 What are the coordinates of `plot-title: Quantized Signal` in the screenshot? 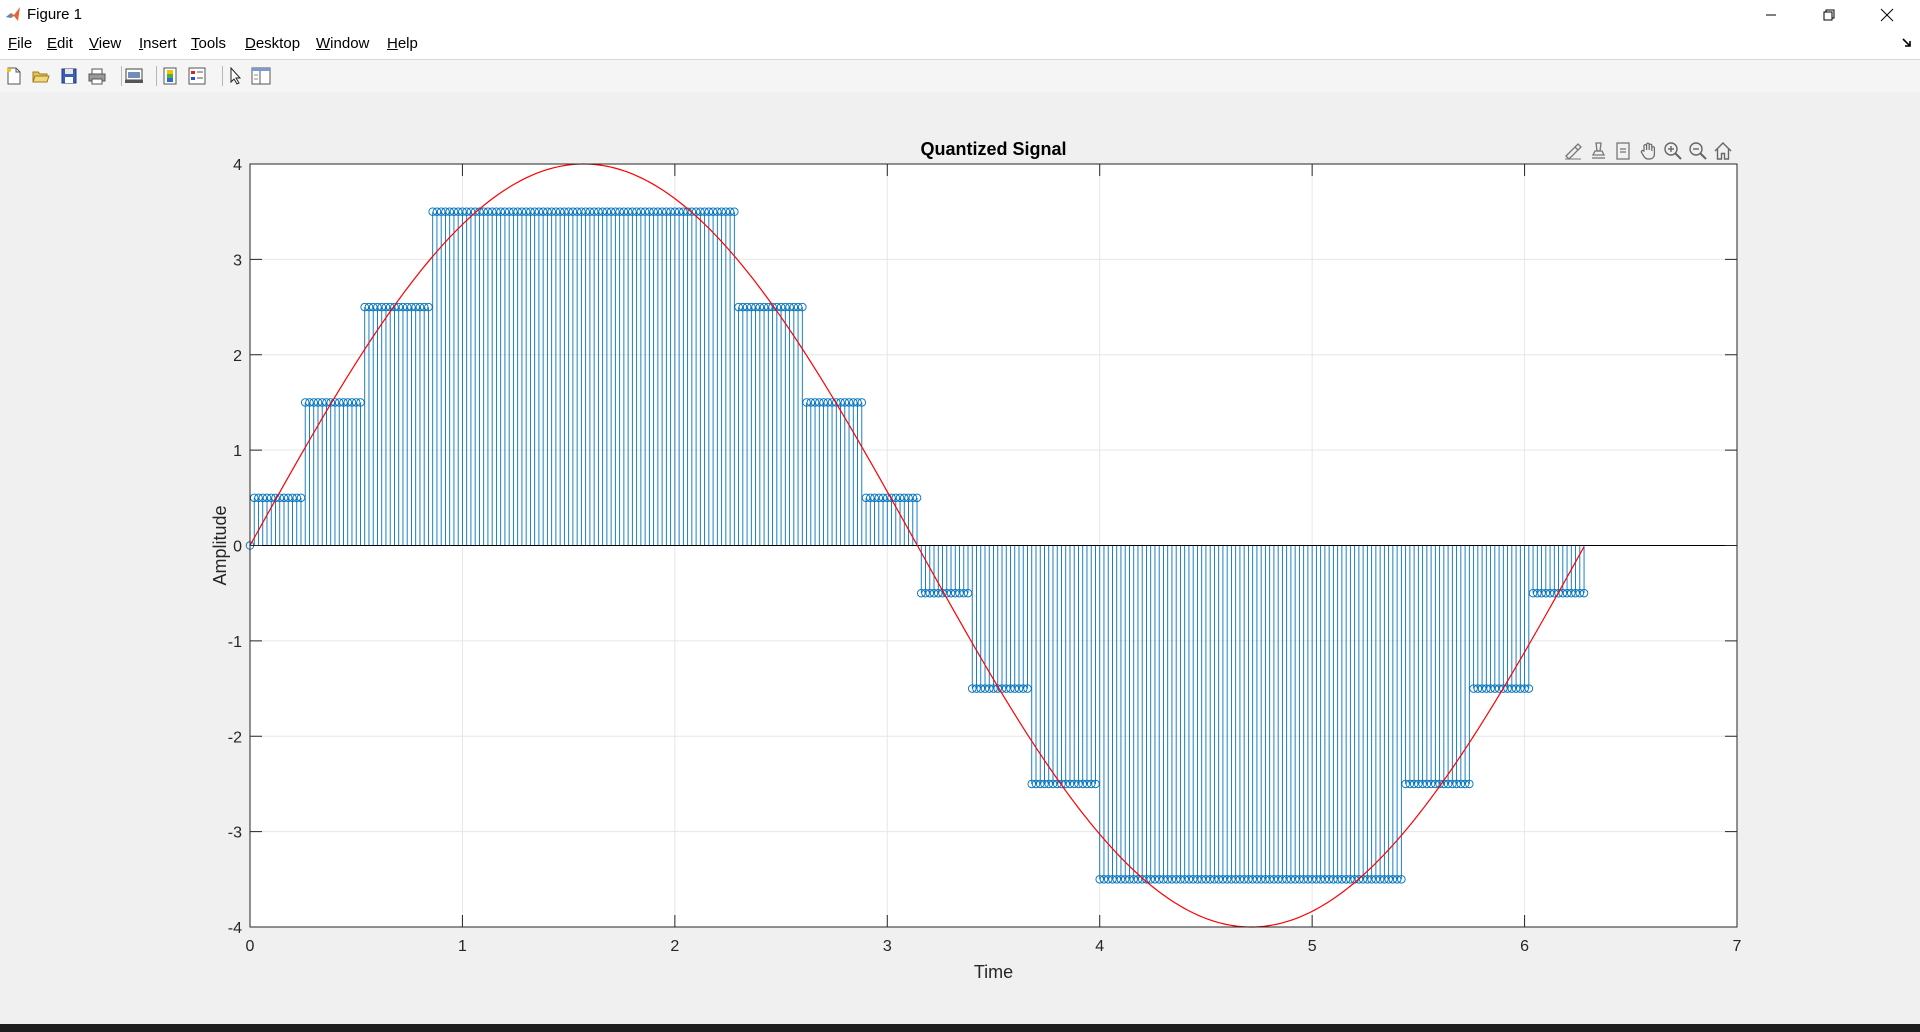 It's located at (993, 149).